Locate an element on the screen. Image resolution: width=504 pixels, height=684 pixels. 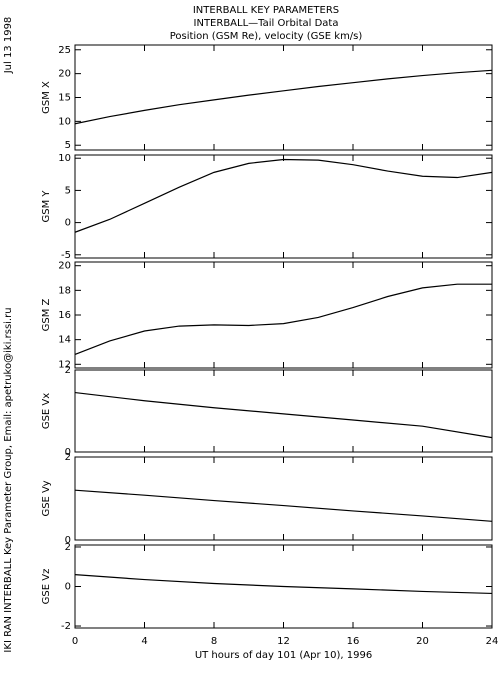
title: INTERBALL KEY PARAMETERS is located at coordinates (266, 10).